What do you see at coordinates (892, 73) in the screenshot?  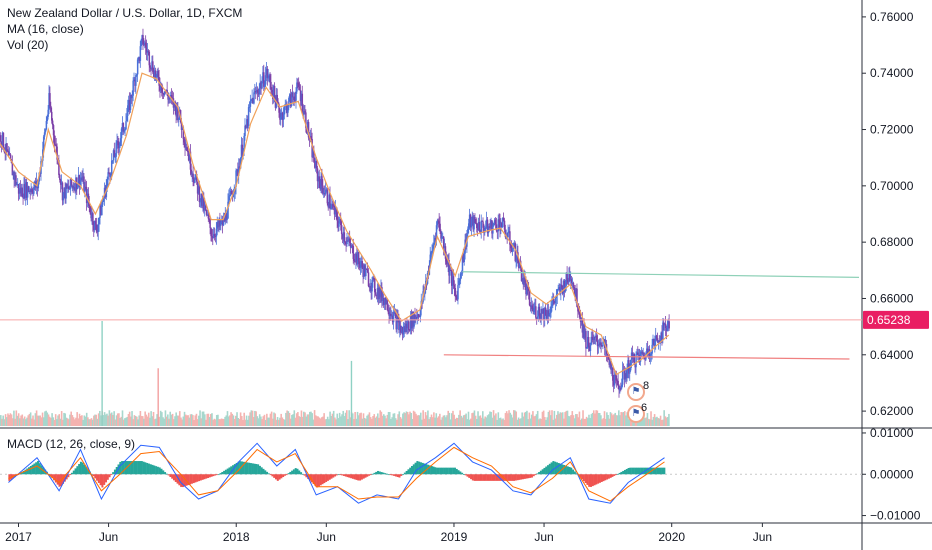 I see `price-tick-label: 0.74000` at bounding box center [892, 73].